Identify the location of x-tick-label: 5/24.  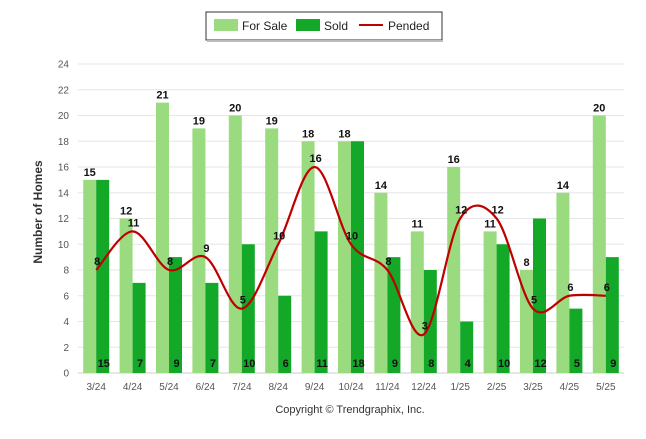
(169, 387).